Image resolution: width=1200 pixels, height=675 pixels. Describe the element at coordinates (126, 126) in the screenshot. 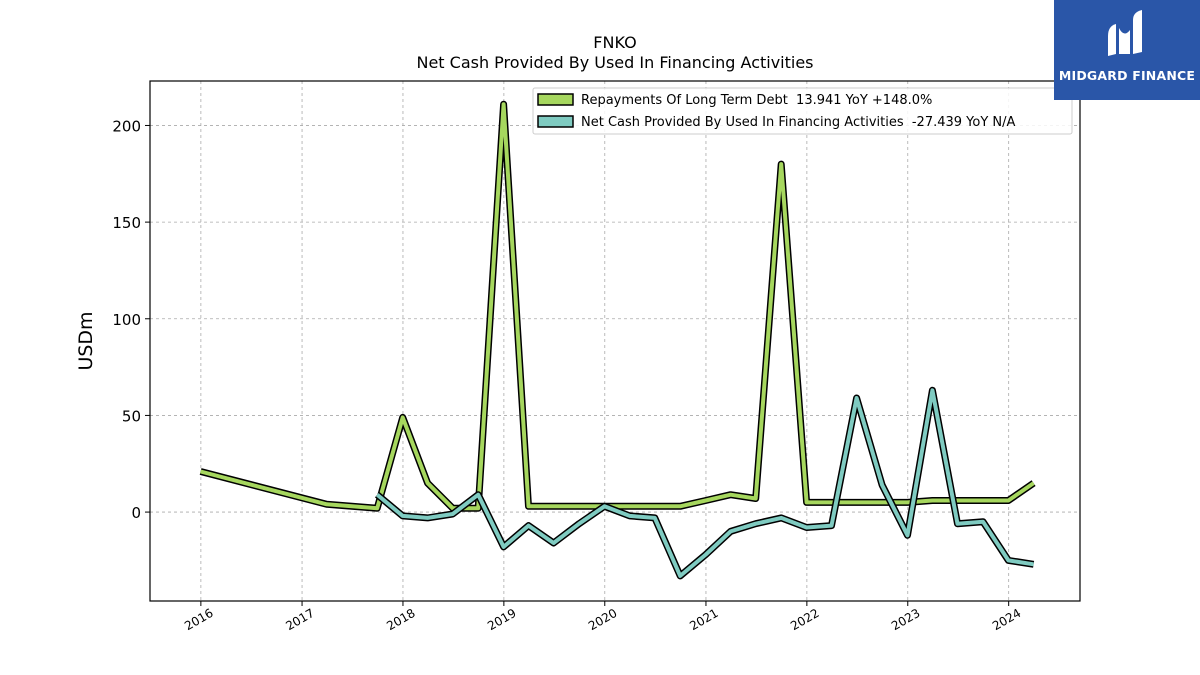

I see `y-tick-label: 200` at that location.